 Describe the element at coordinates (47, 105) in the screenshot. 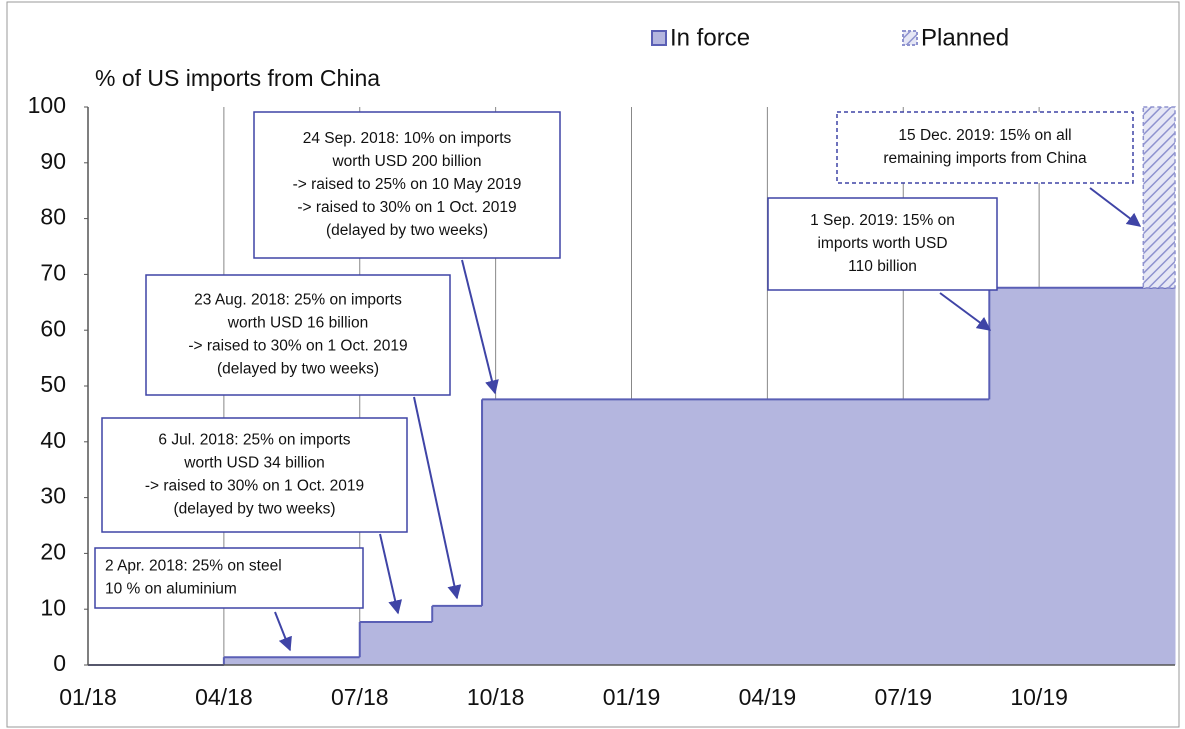

I see `y-tick-label: 100` at that location.